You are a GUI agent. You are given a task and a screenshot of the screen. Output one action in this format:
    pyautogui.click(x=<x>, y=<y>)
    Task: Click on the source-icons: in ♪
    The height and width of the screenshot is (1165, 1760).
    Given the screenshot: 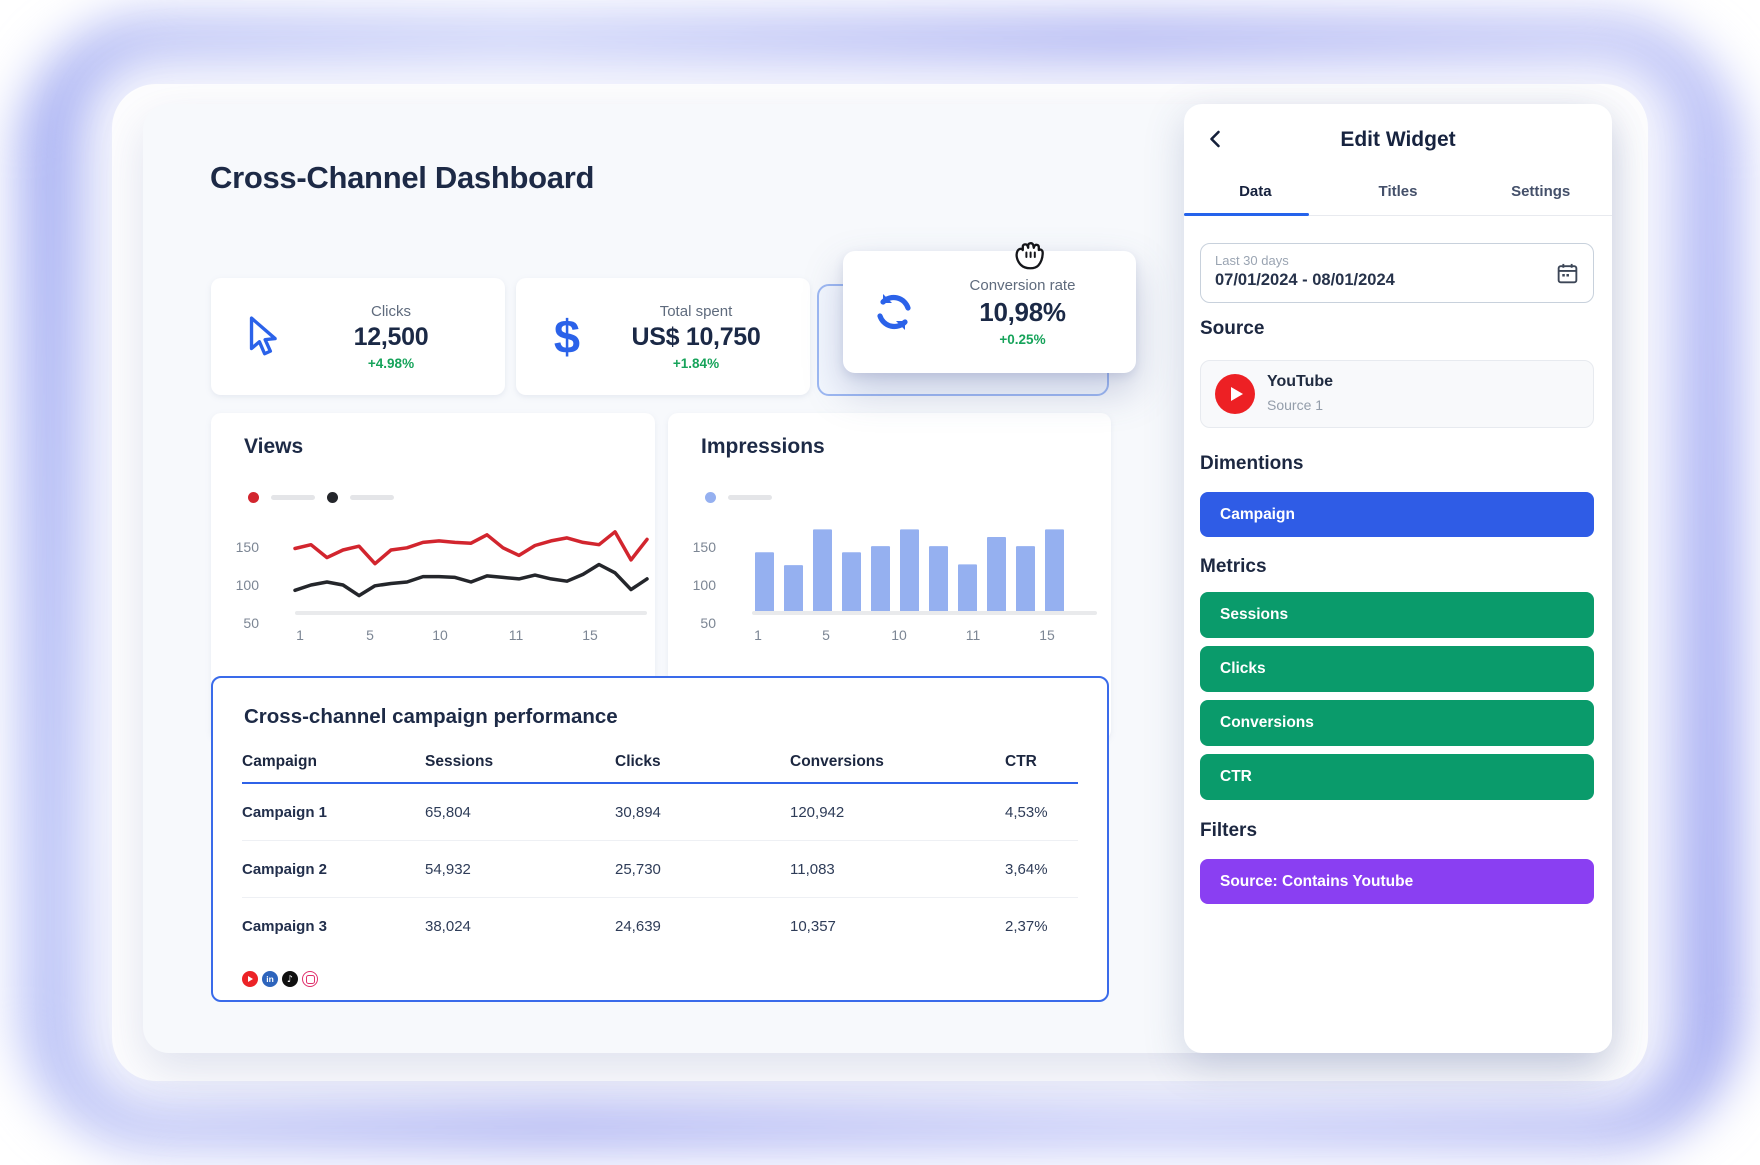 What is the action you would take?
    pyautogui.click(x=280, y=979)
    